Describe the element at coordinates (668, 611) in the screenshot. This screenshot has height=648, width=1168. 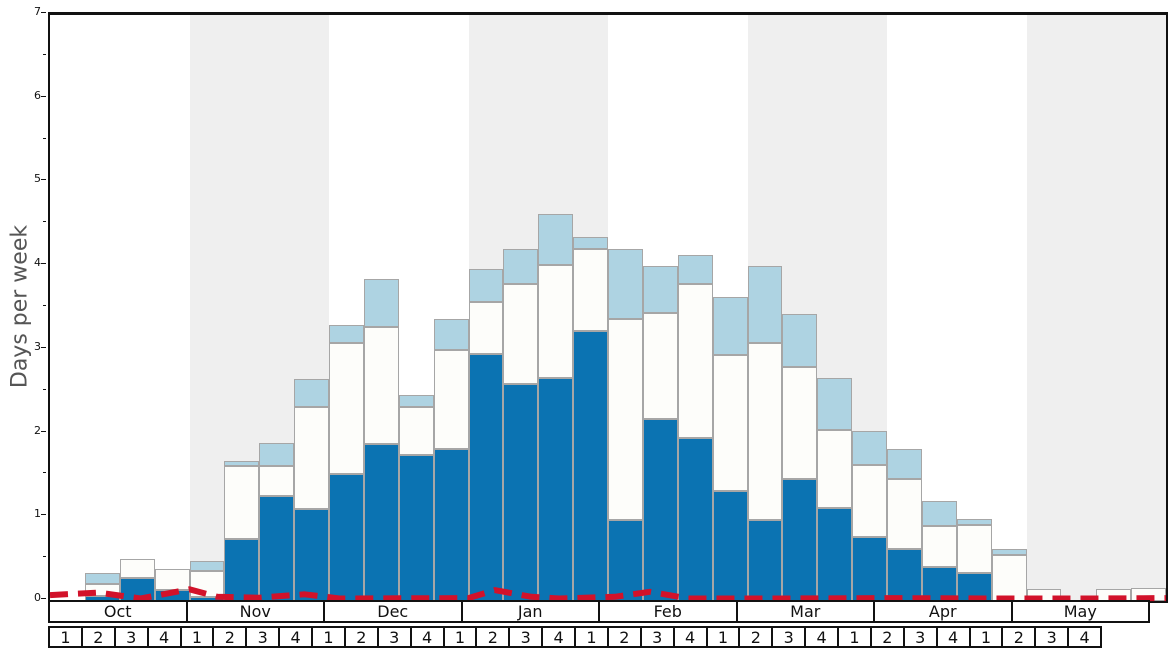
I see `month-label-feb: Feb` at that location.